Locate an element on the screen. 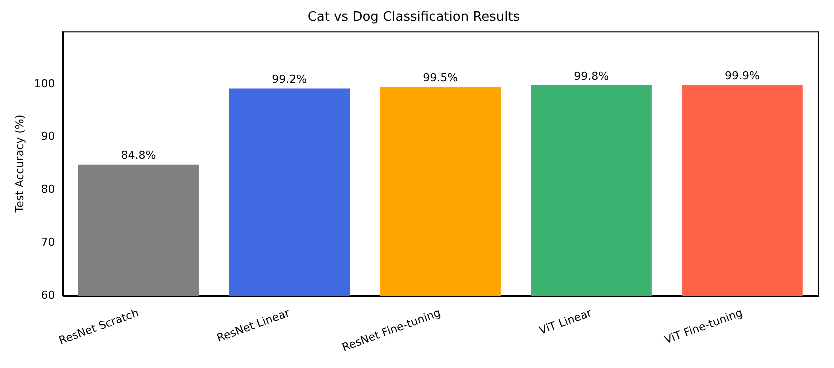  y-tick-label: 70 is located at coordinates (48, 242).